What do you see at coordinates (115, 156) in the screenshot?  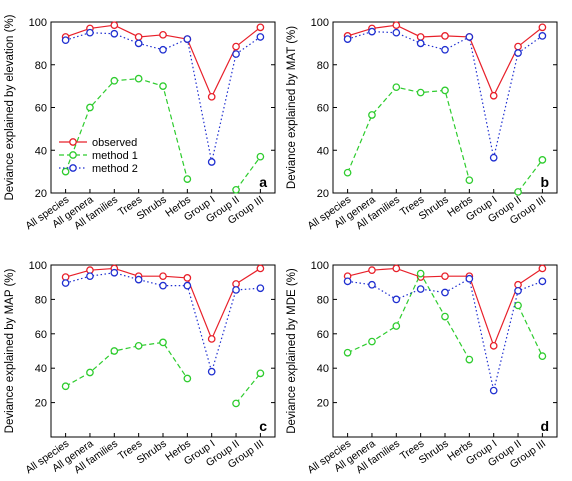 I see `legend-label: method 1` at bounding box center [115, 156].